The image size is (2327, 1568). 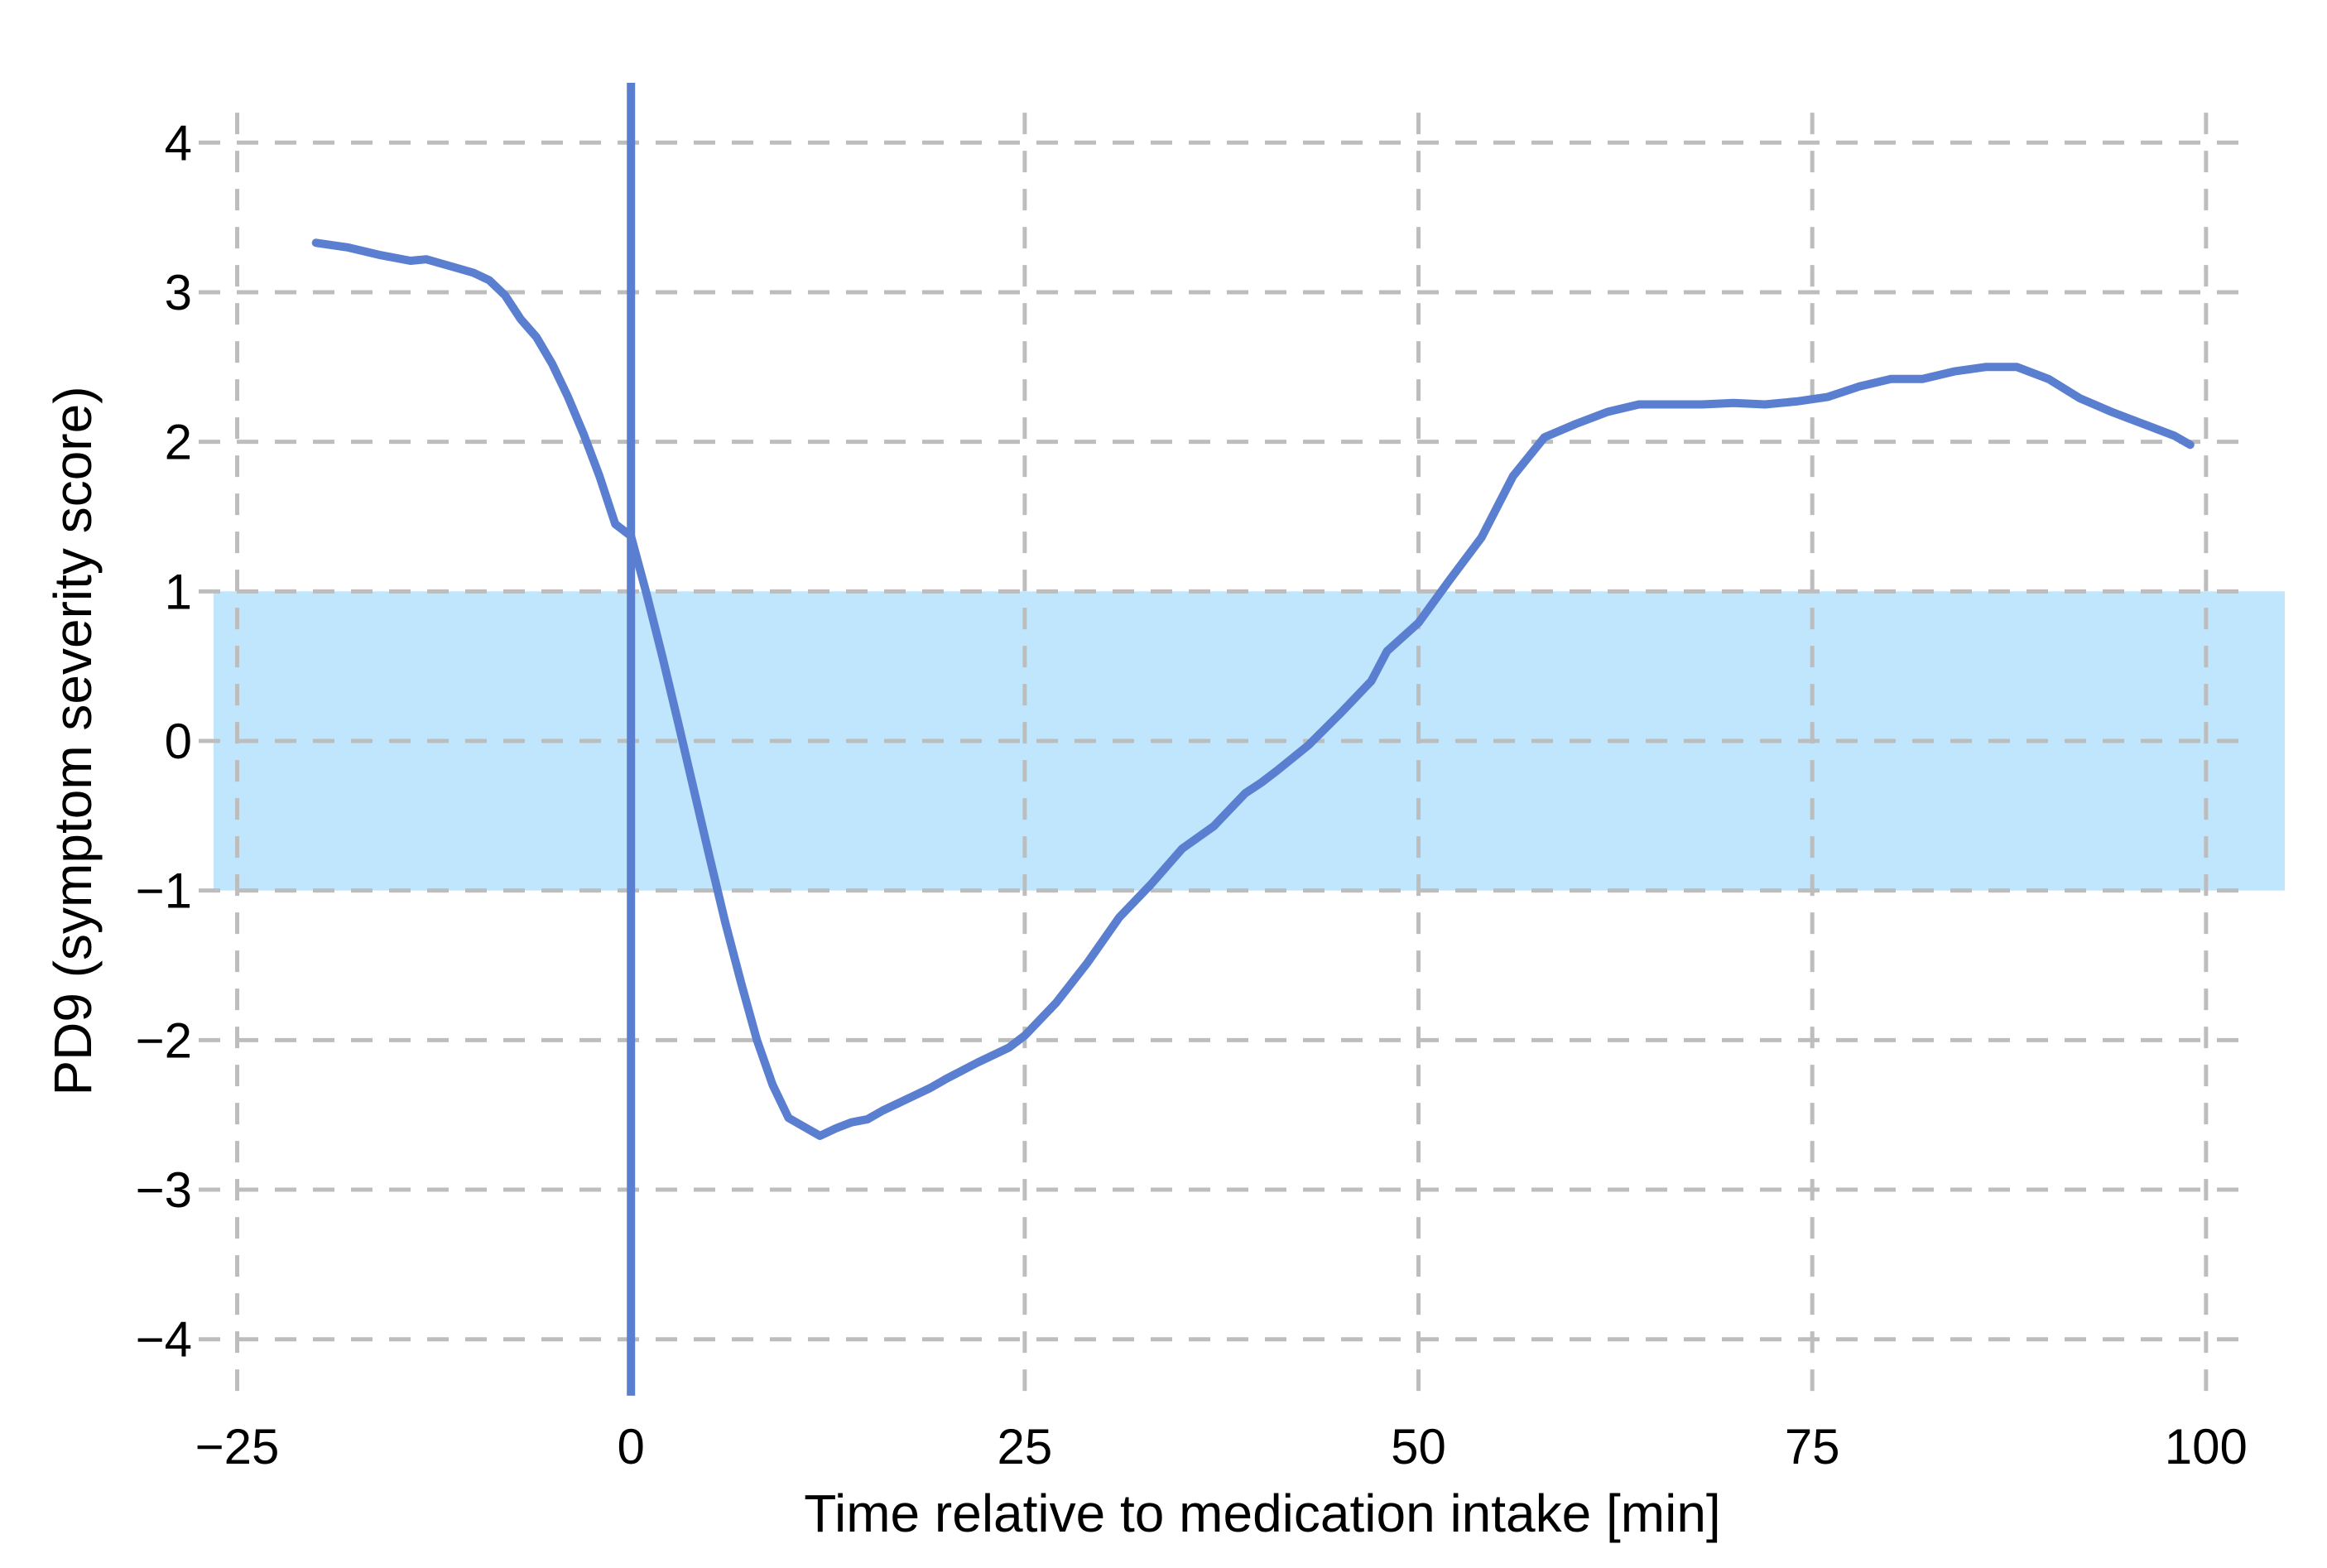 I want to click on y-tick-label: 0, so click(x=178, y=741).